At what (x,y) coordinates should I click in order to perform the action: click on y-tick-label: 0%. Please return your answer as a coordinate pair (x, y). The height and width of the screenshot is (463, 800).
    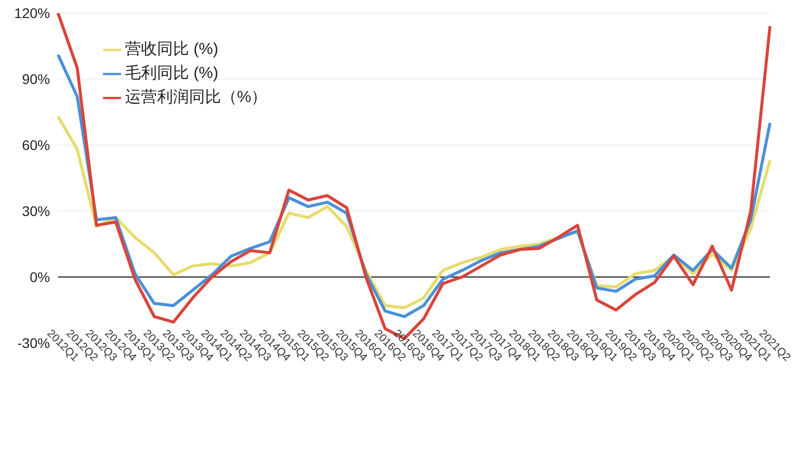
    Looking at the image, I should click on (40, 276).